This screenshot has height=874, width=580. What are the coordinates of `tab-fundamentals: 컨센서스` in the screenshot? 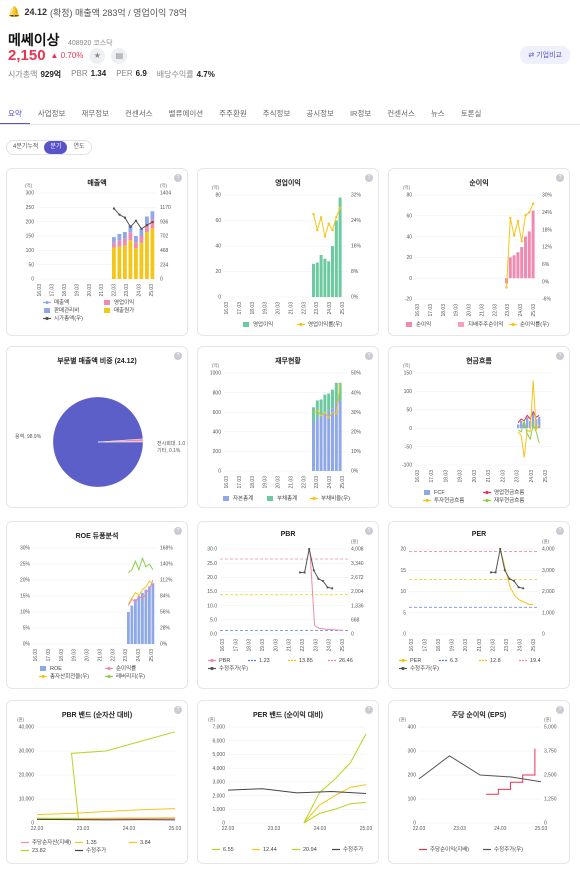 It's located at (139, 113).